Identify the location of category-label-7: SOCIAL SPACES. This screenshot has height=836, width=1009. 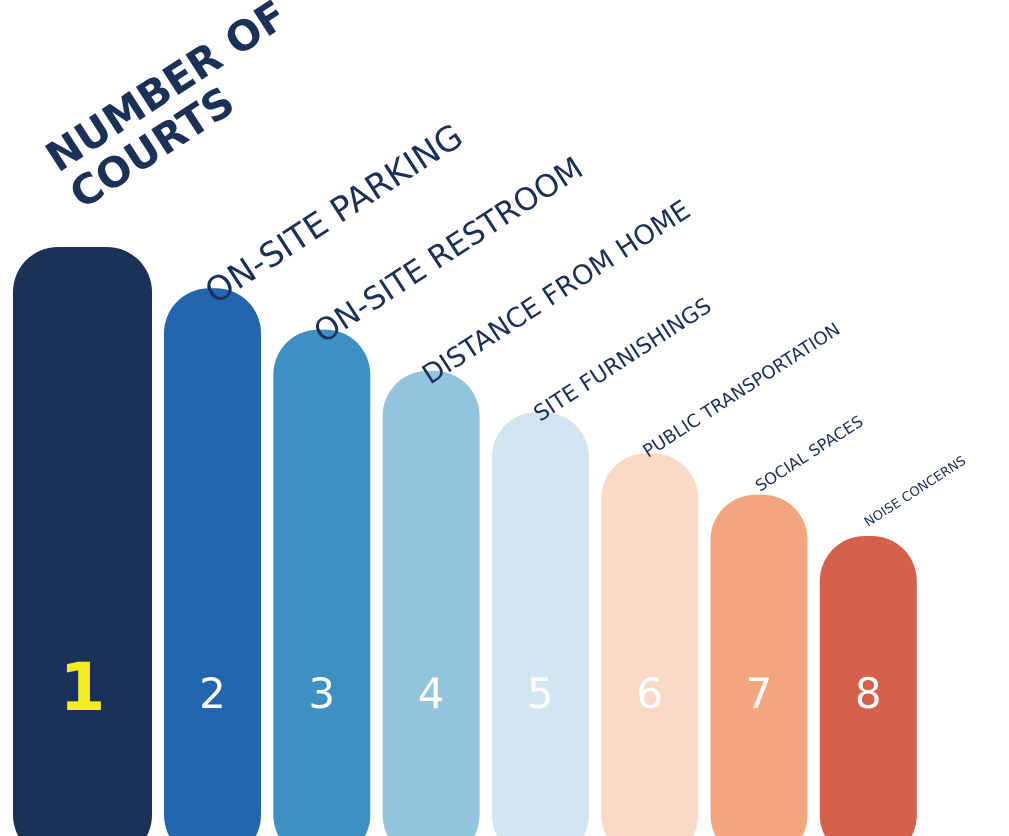
(809, 454).